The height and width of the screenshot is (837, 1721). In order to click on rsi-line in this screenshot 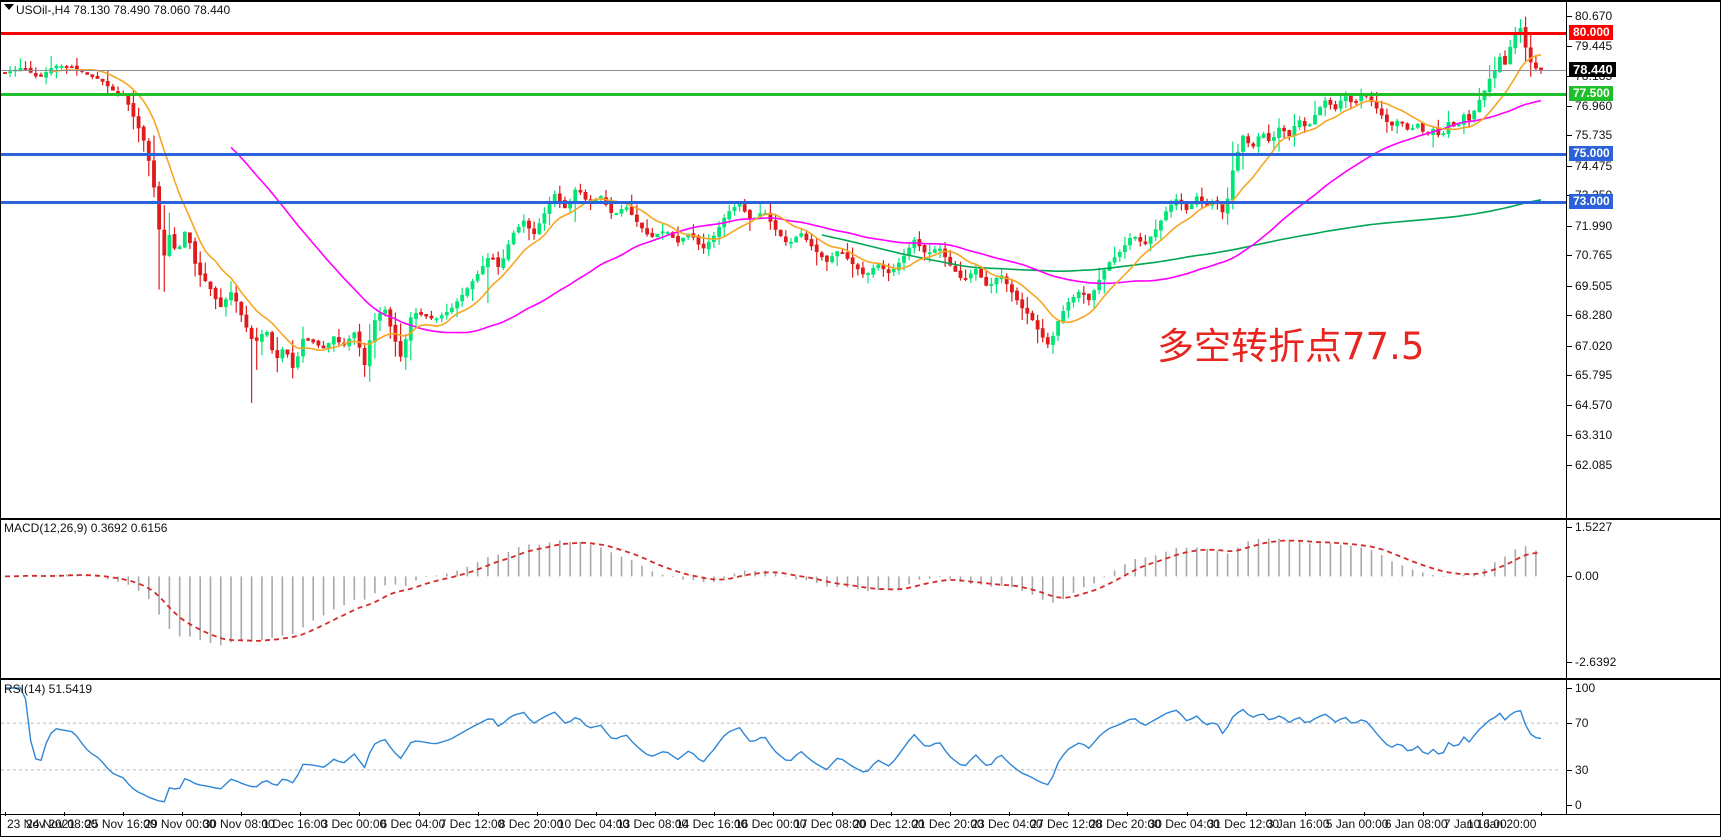, I will do `click(773, 745)`.